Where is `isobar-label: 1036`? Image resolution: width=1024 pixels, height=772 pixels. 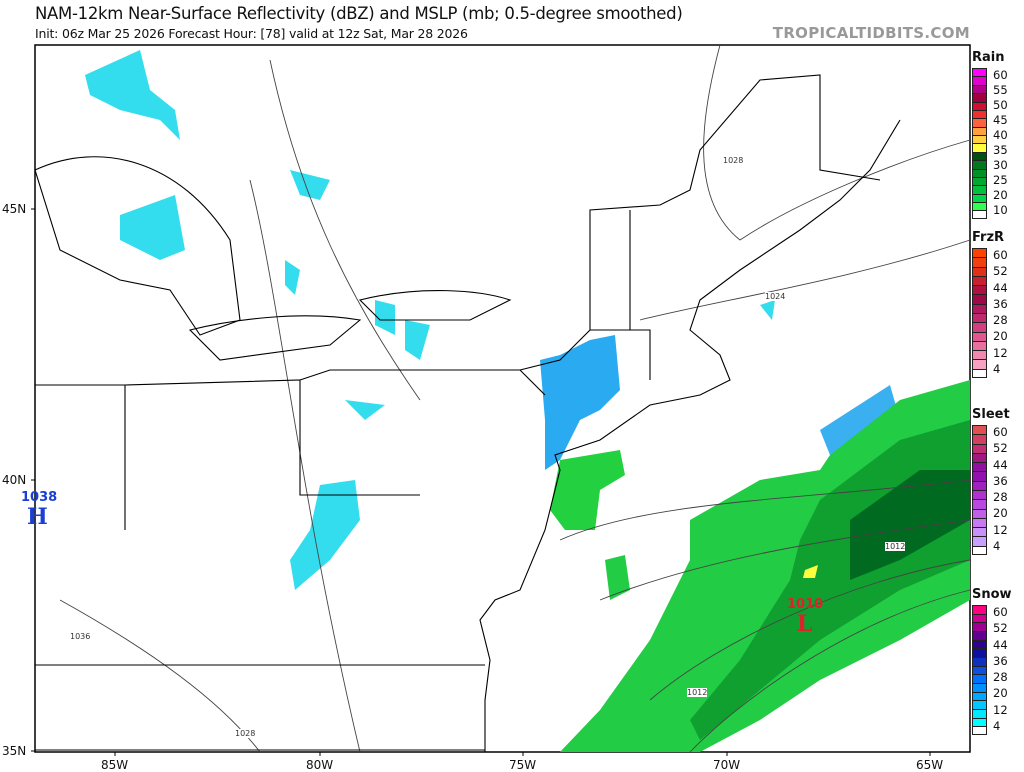
isobar-label: 1036 is located at coordinates (80, 636).